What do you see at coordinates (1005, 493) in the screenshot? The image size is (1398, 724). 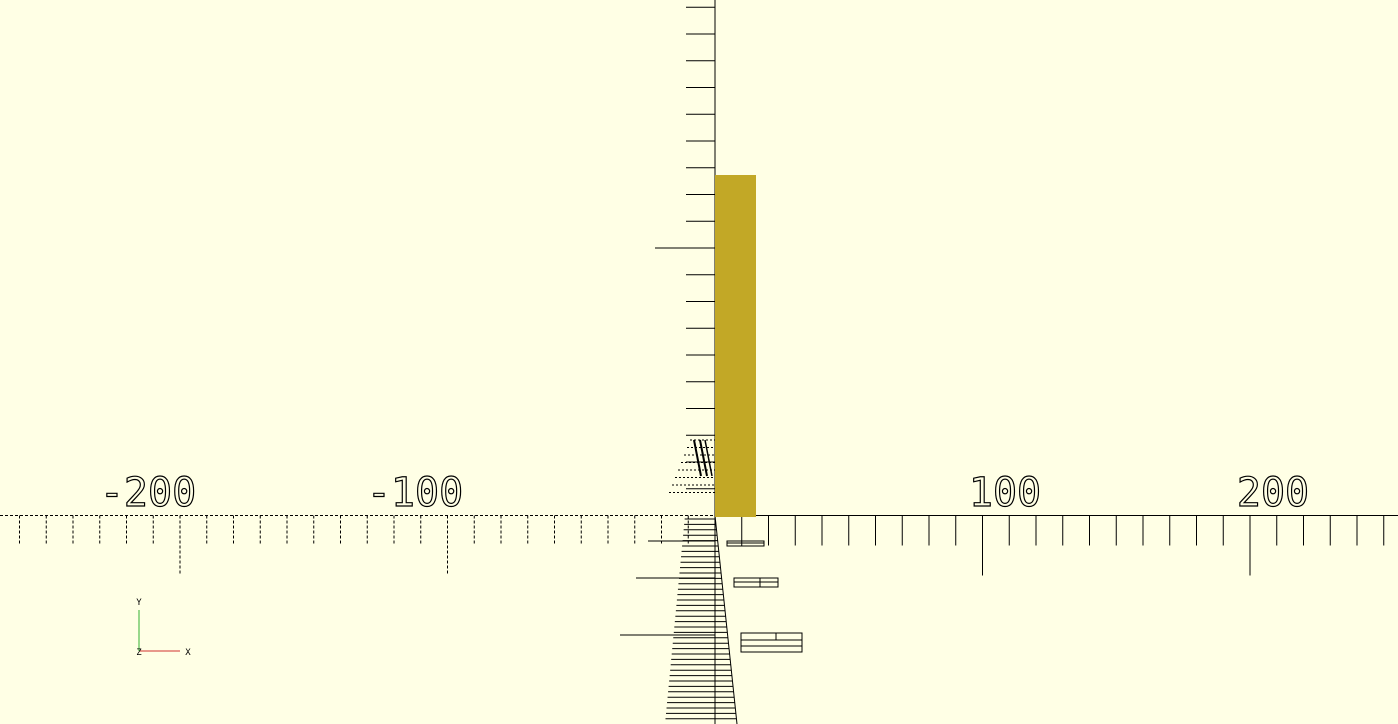 I see `x-axis-label-100: 100` at bounding box center [1005, 493].